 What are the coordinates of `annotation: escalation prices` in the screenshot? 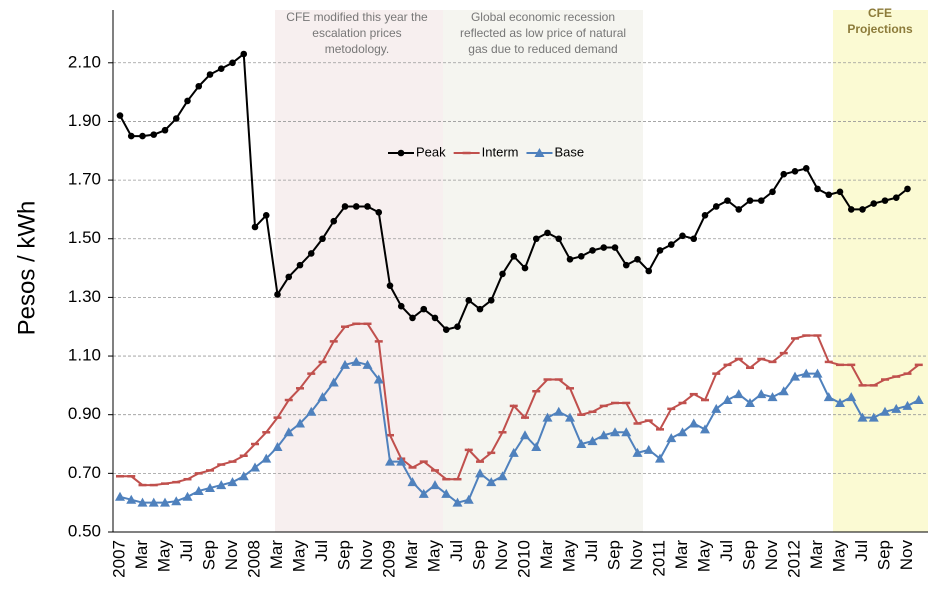 It's located at (356, 33).